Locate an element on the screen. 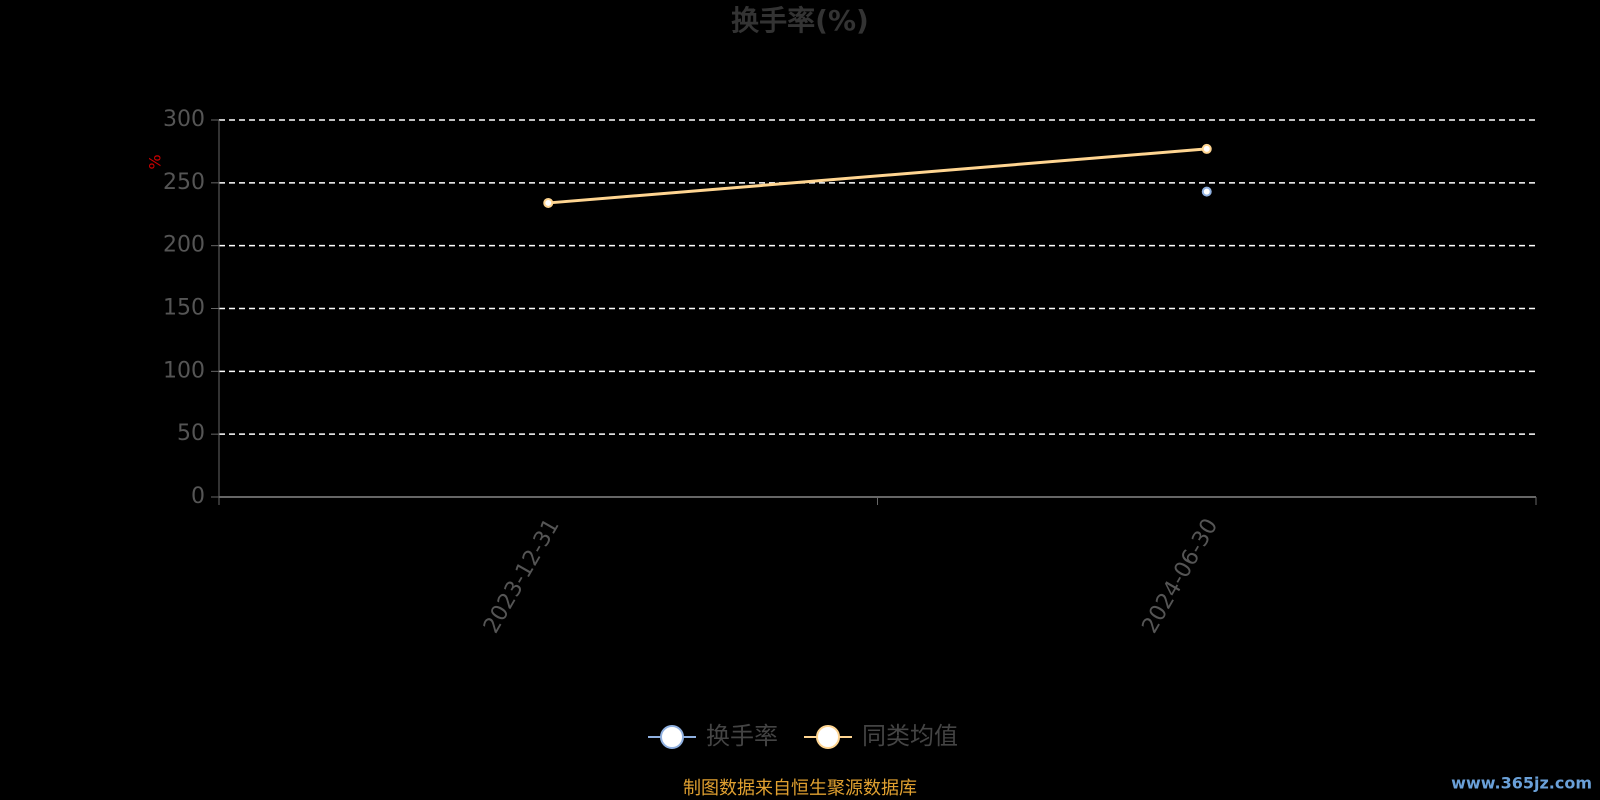 This screenshot has height=800, width=1600. y-tick-label: 300 is located at coordinates (184, 119).